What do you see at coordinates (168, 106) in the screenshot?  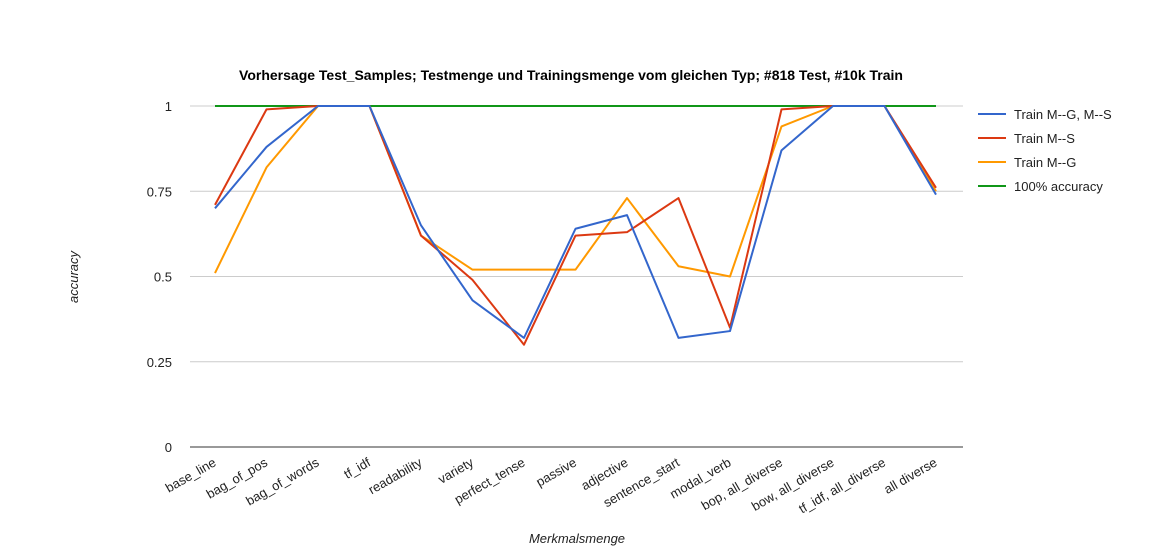 I see `y-tick-label: 1` at bounding box center [168, 106].